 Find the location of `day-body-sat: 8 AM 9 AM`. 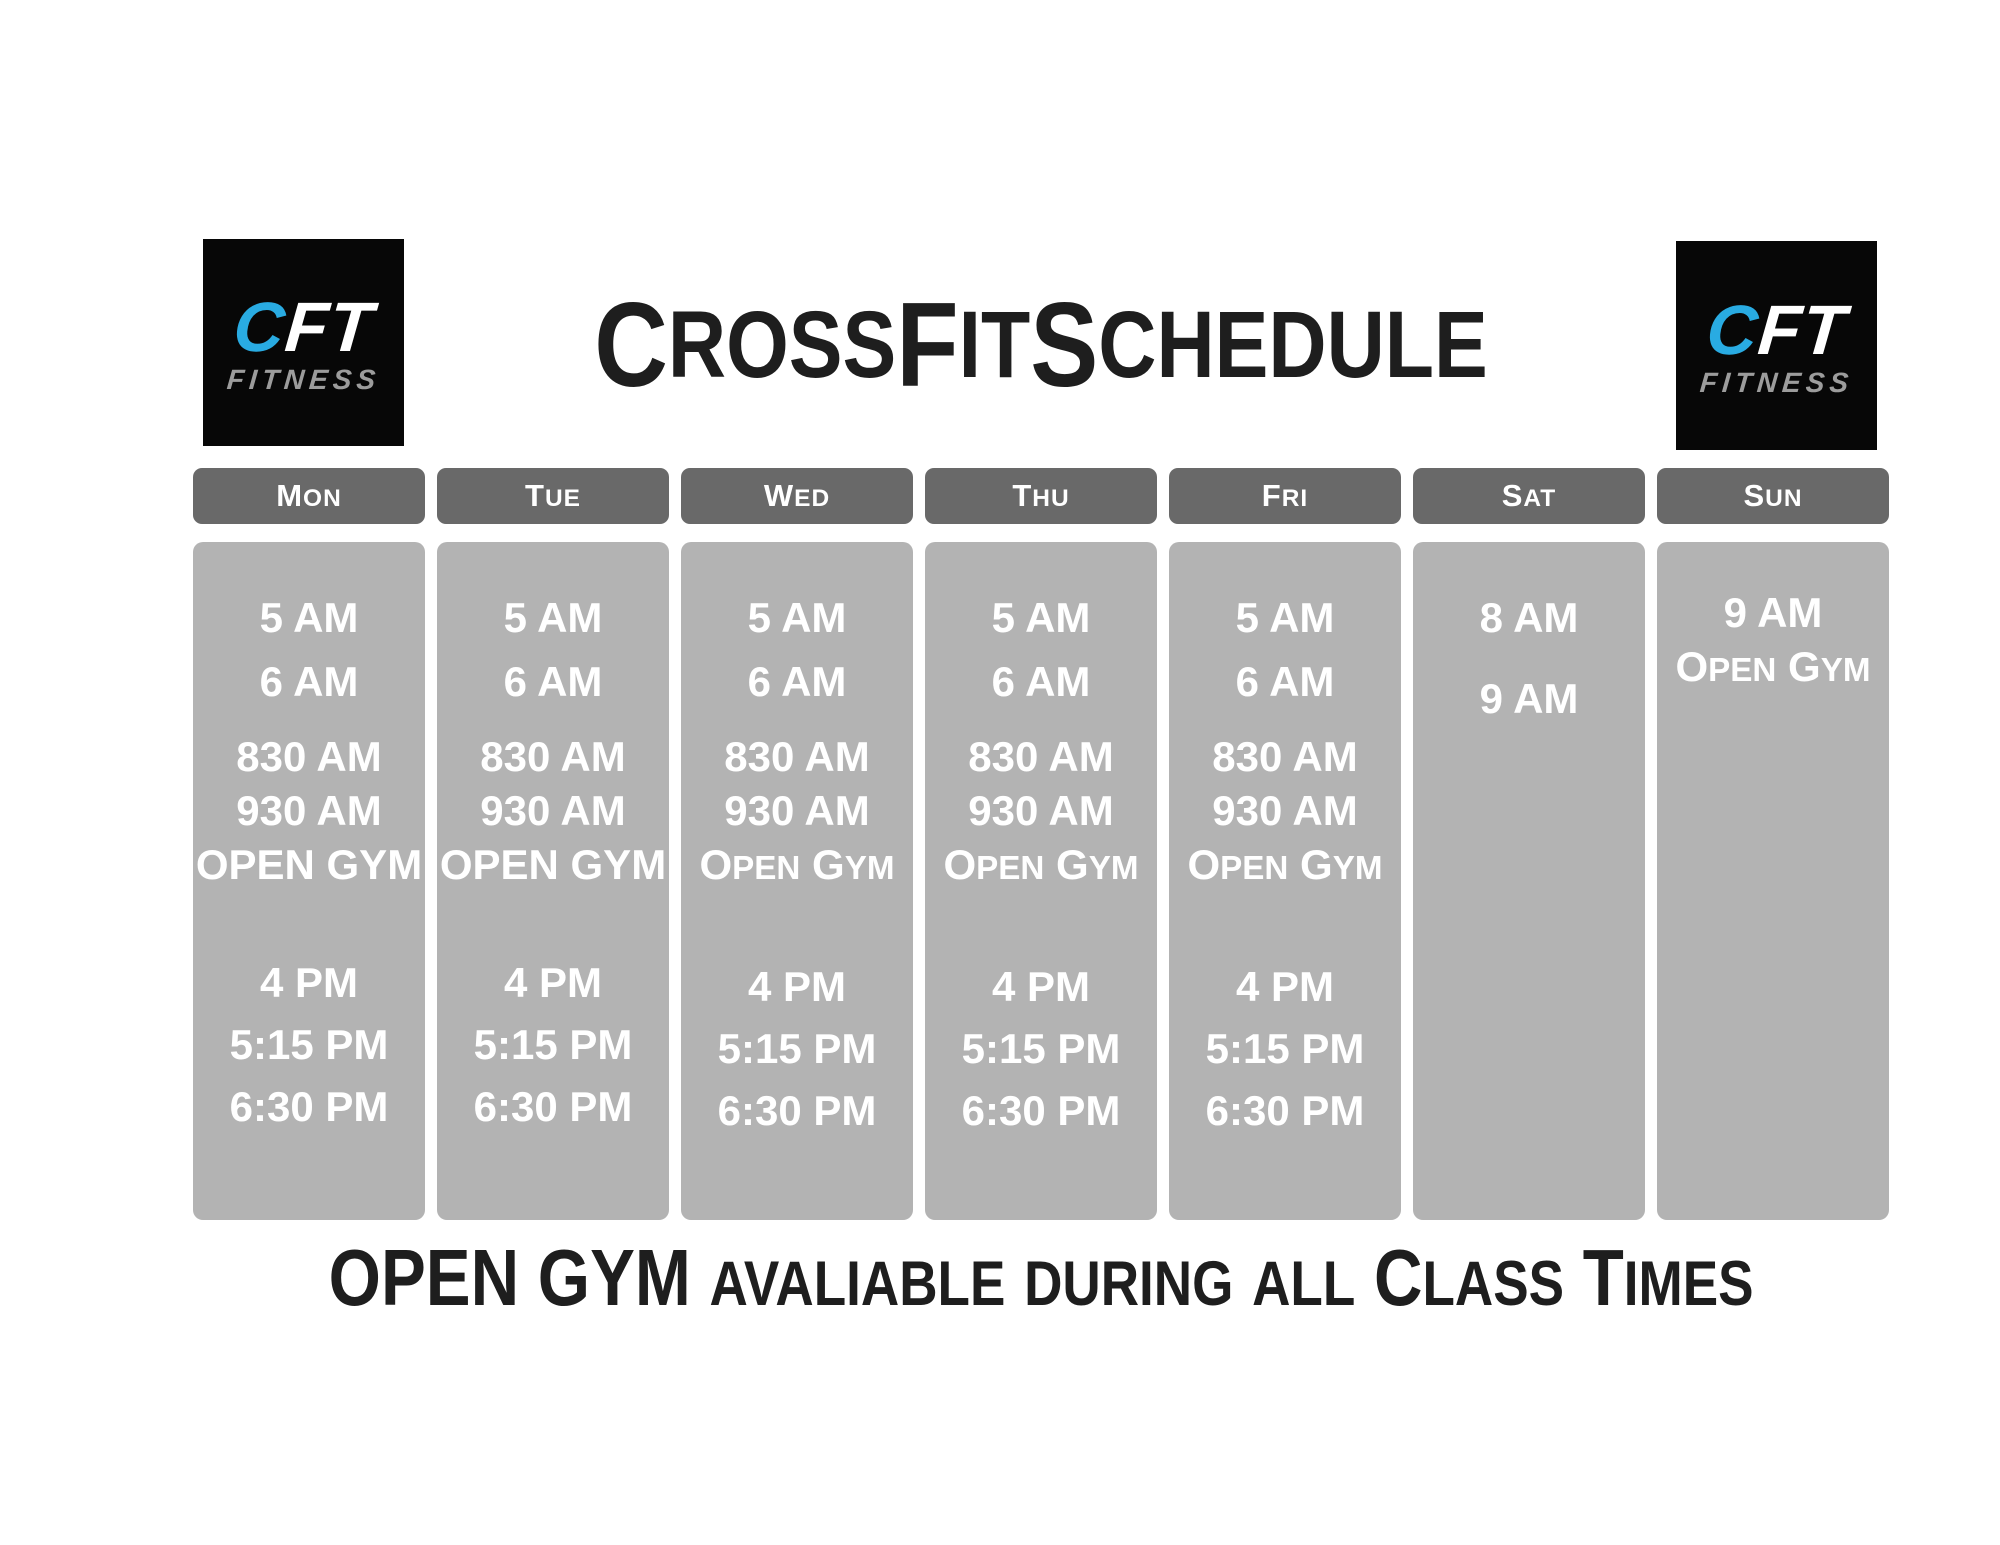

day-body-sat: 8 AM 9 AM is located at coordinates (1529, 881).